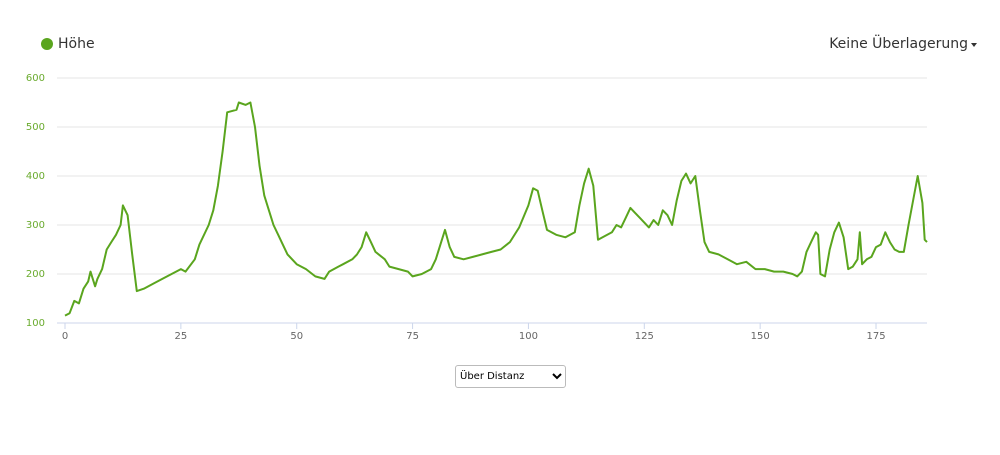  I want to click on y-tick-label: 600, so click(35, 78).